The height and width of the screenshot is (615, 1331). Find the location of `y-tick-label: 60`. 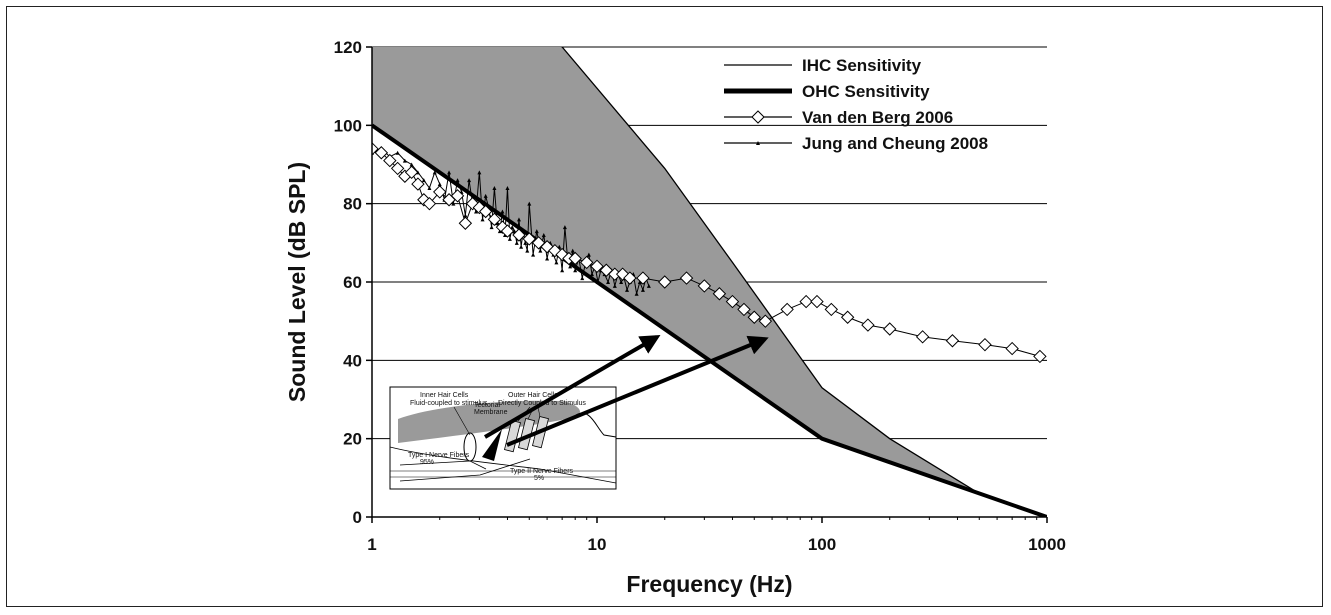

y-tick-label: 60 is located at coordinates (352, 282).